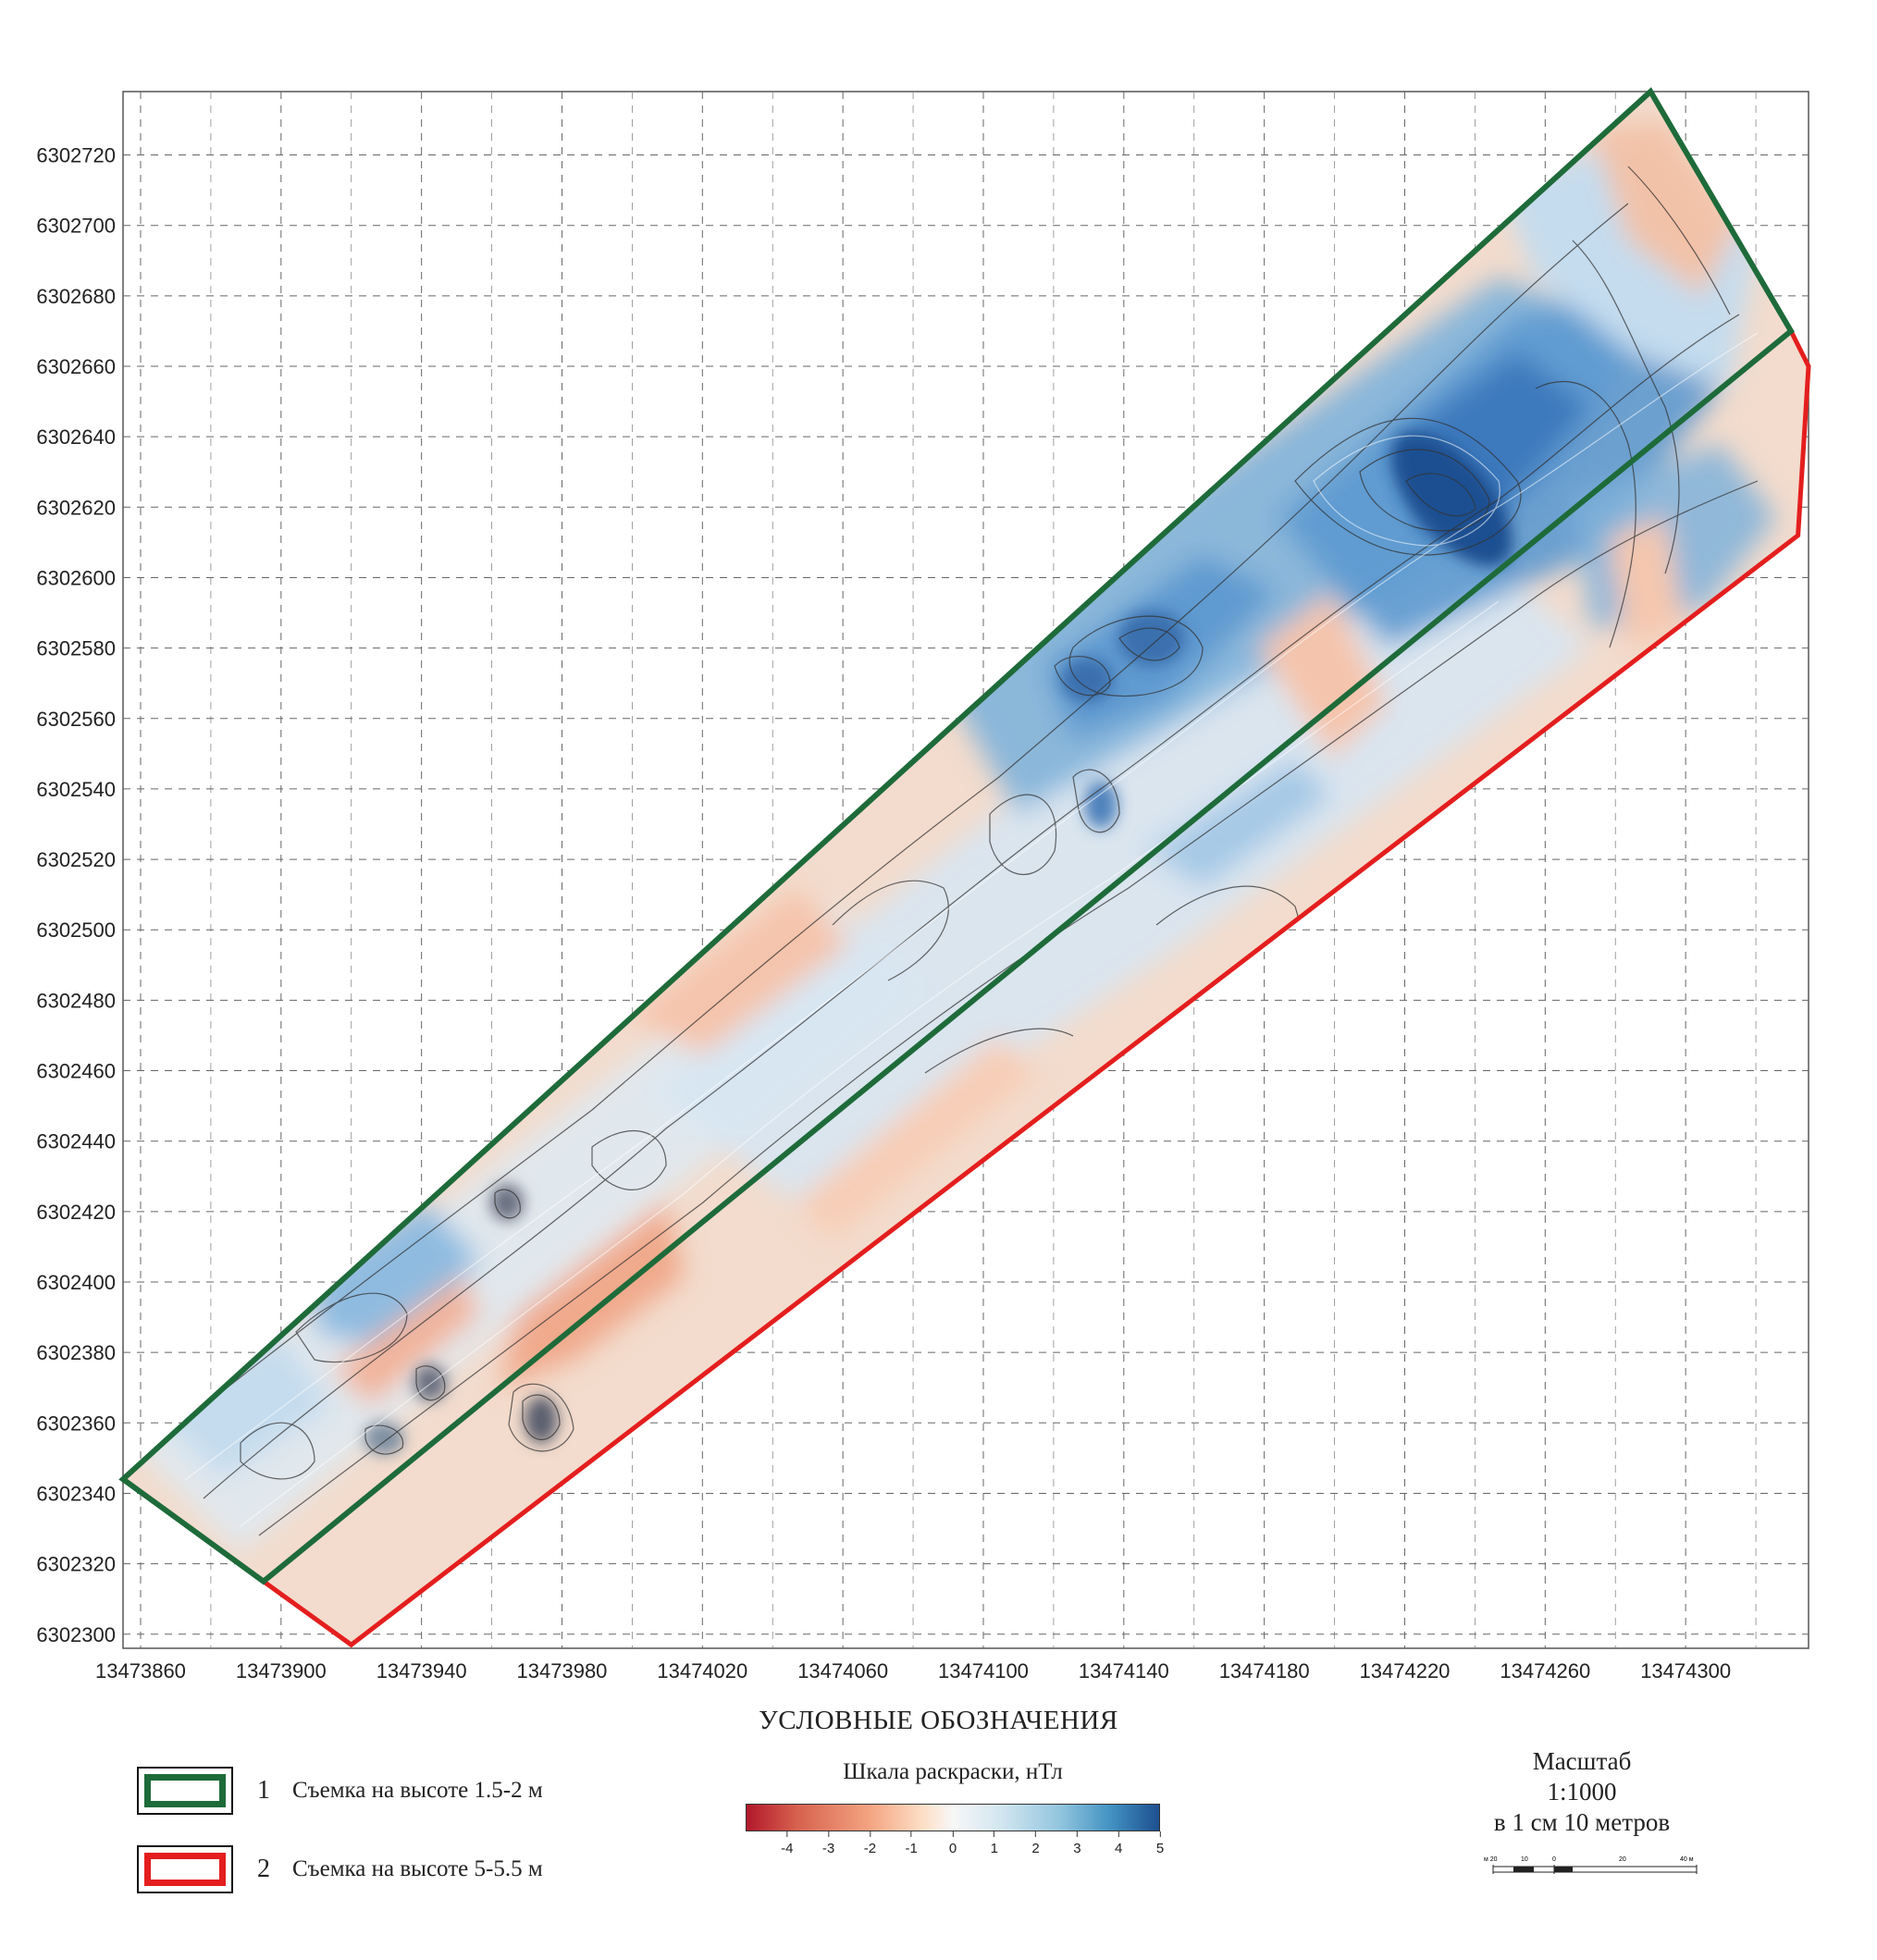 This screenshot has height=1960, width=1877. I want to click on x-tick-label: 13474020, so click(702, 1671).